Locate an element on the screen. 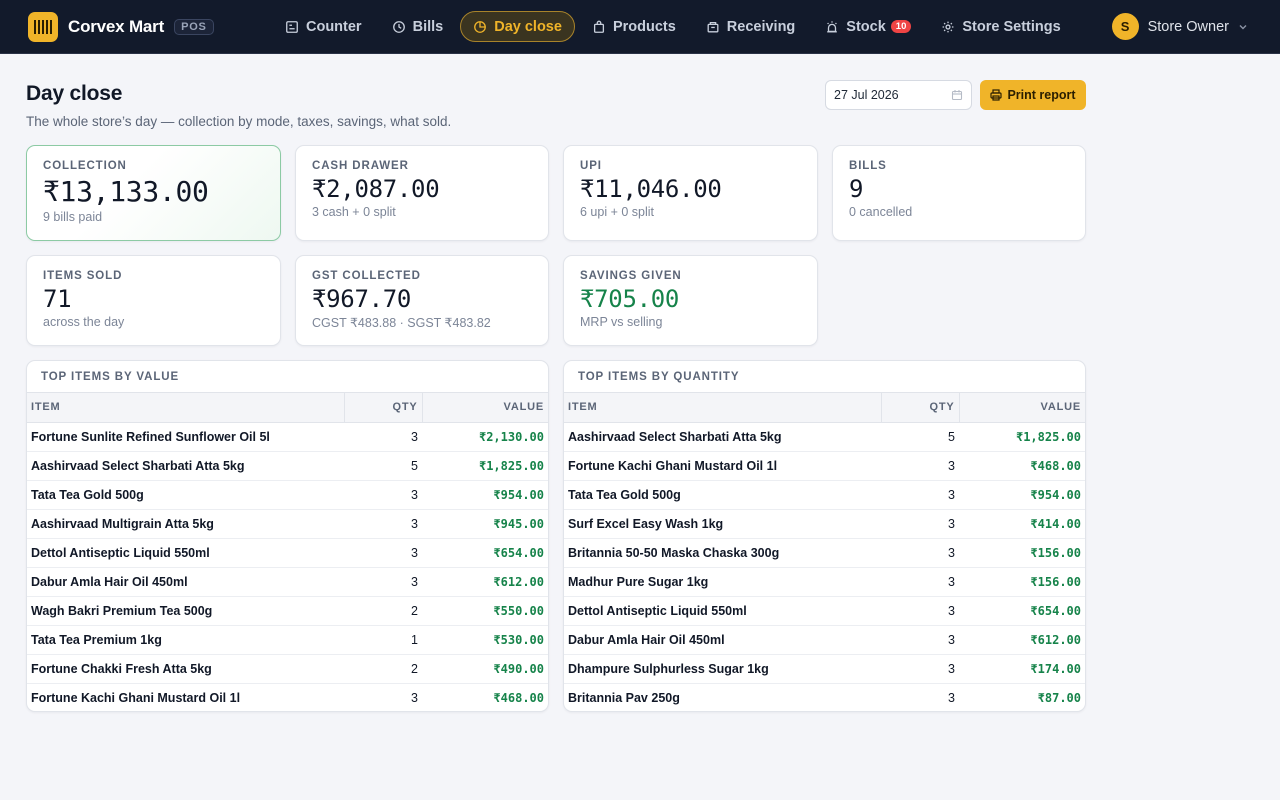 This screenshot has width=1280, height=800. calendar-icon is located at coordinates (957, 95).